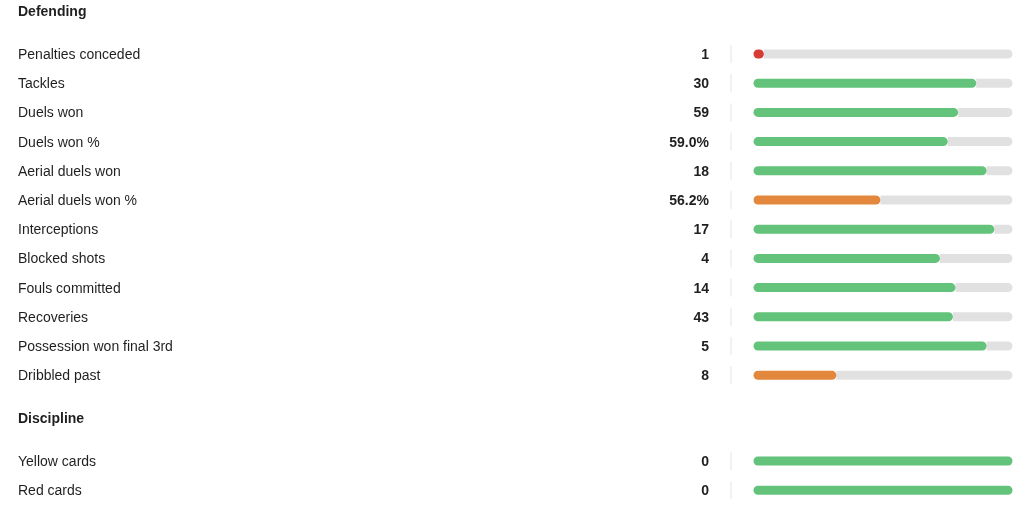 This screenshot has width=1024, height=515. Describe the element at coordinates (50, 490) in the screenshot. I see `y-tick-label: Red cards` at that location.